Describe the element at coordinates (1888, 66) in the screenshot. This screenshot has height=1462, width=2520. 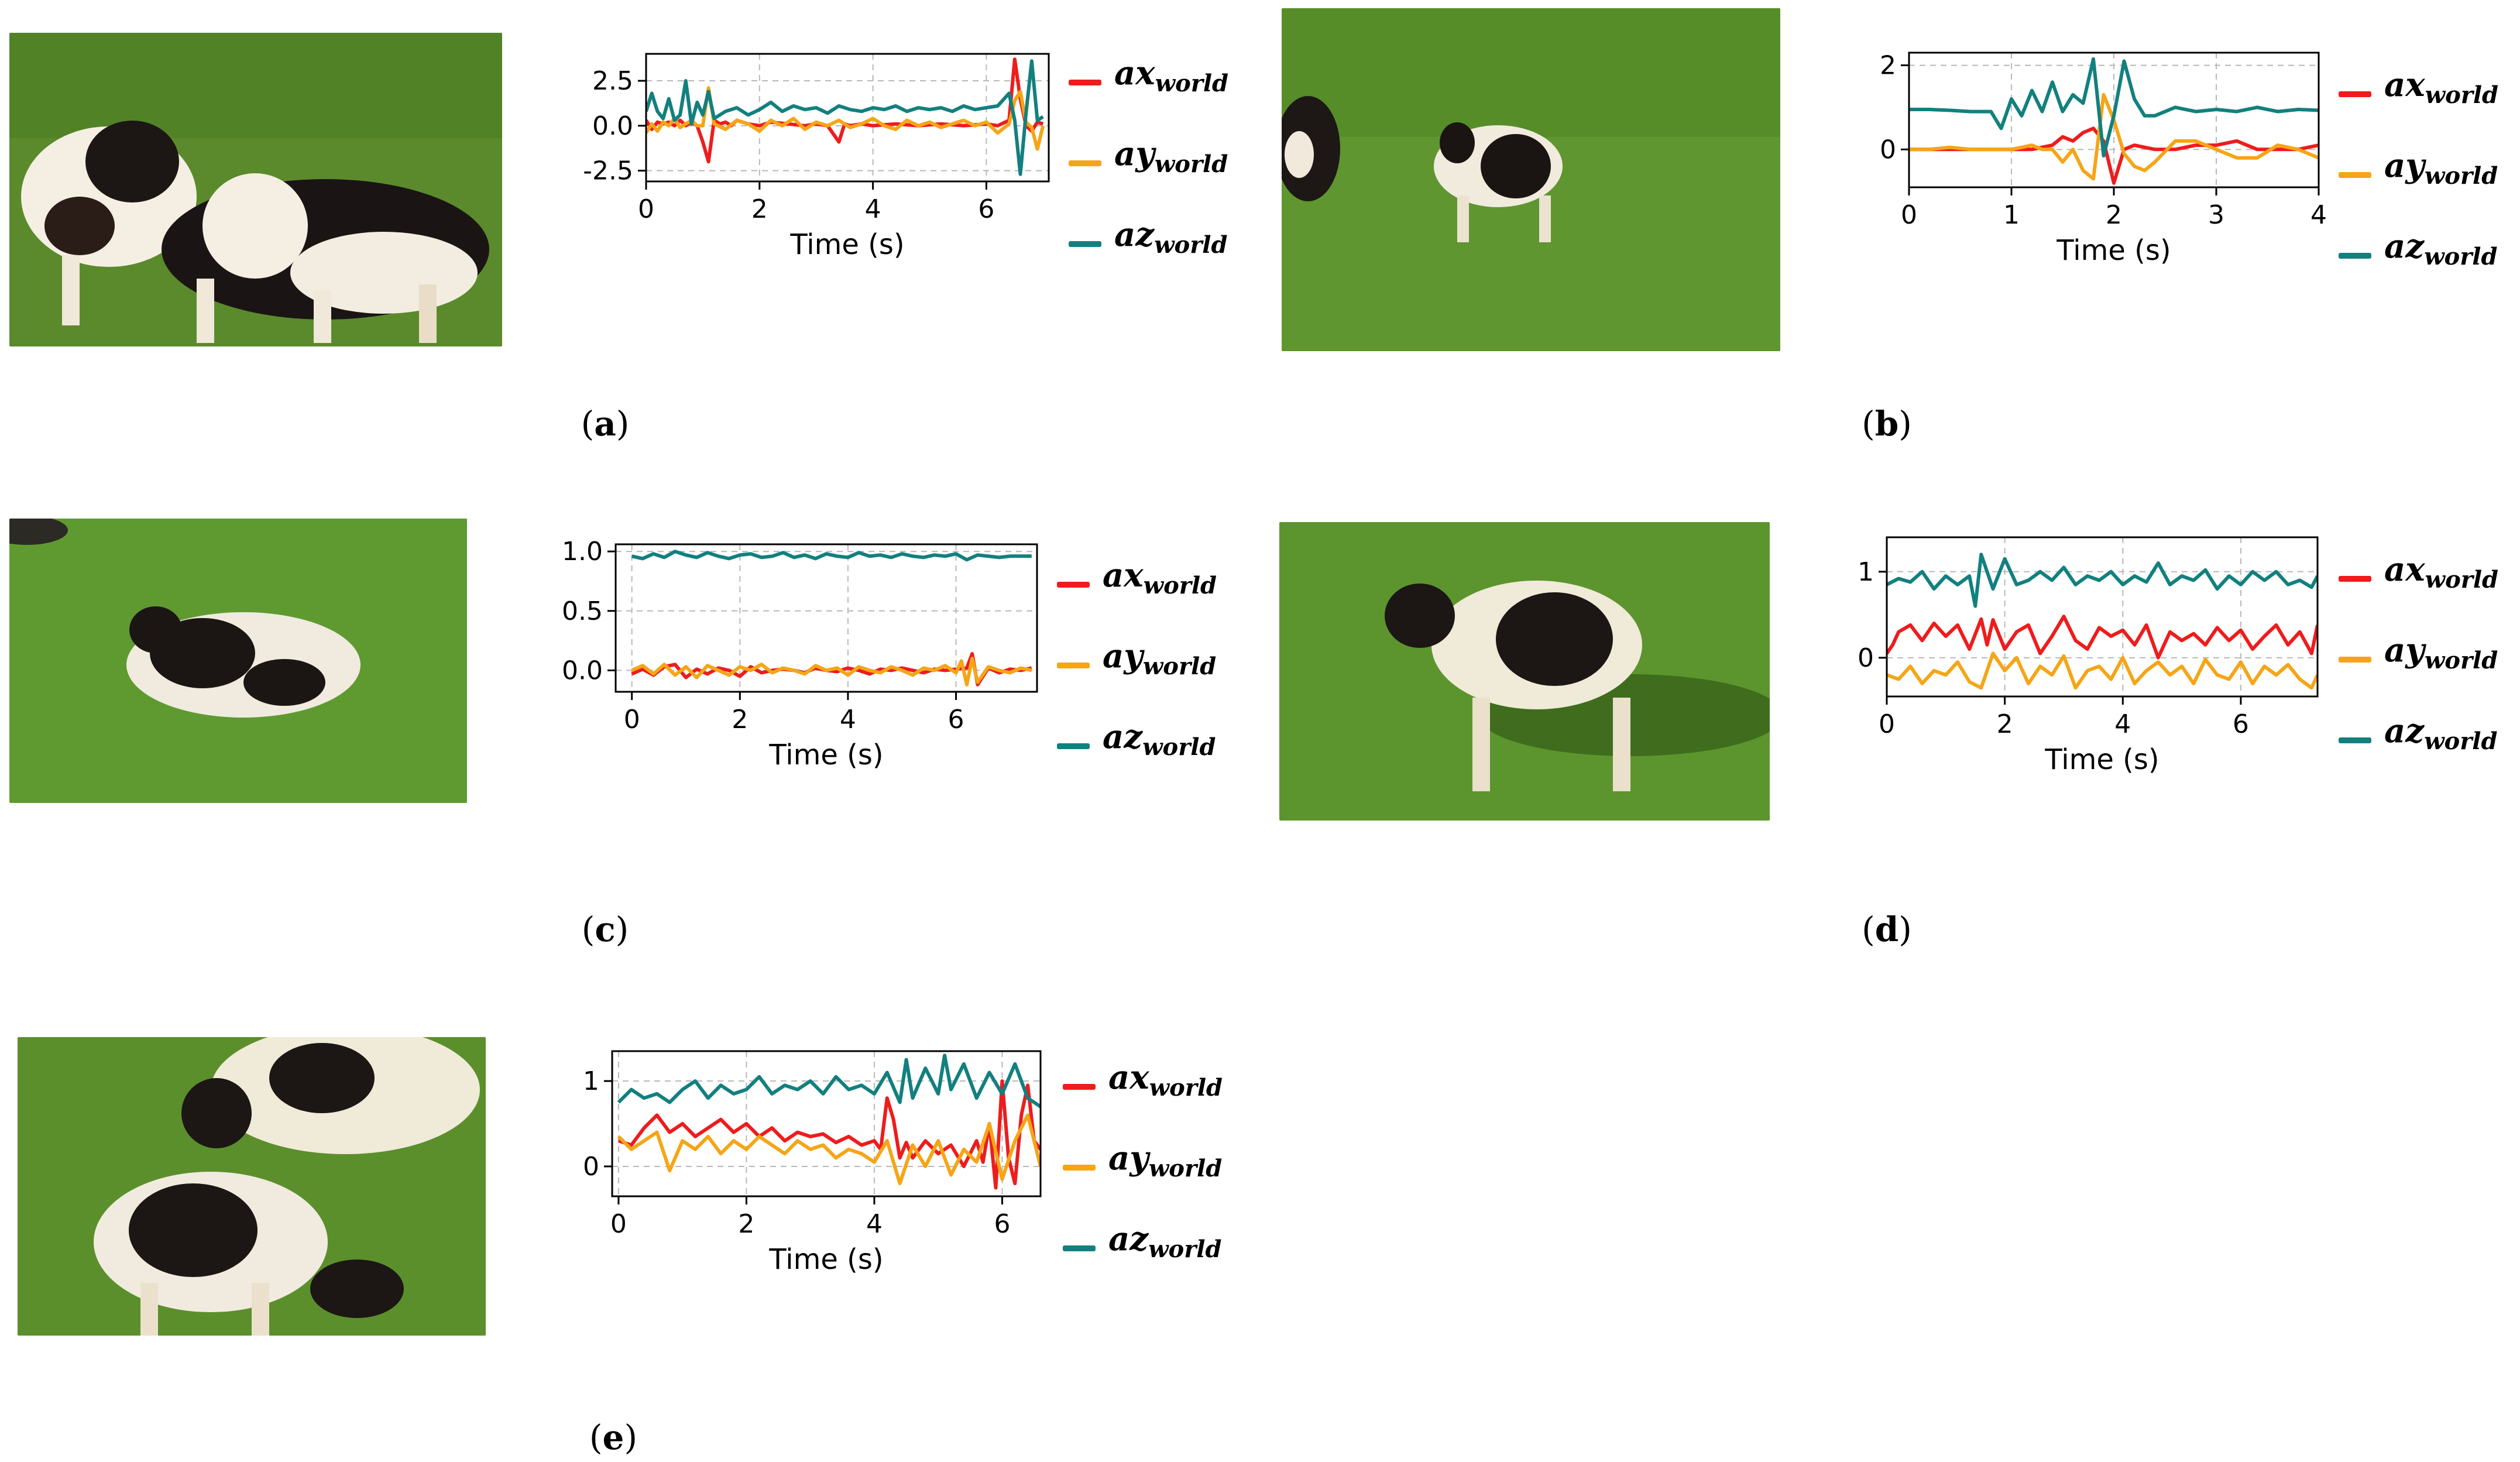
I see `y-tick-label: 2` at that location.